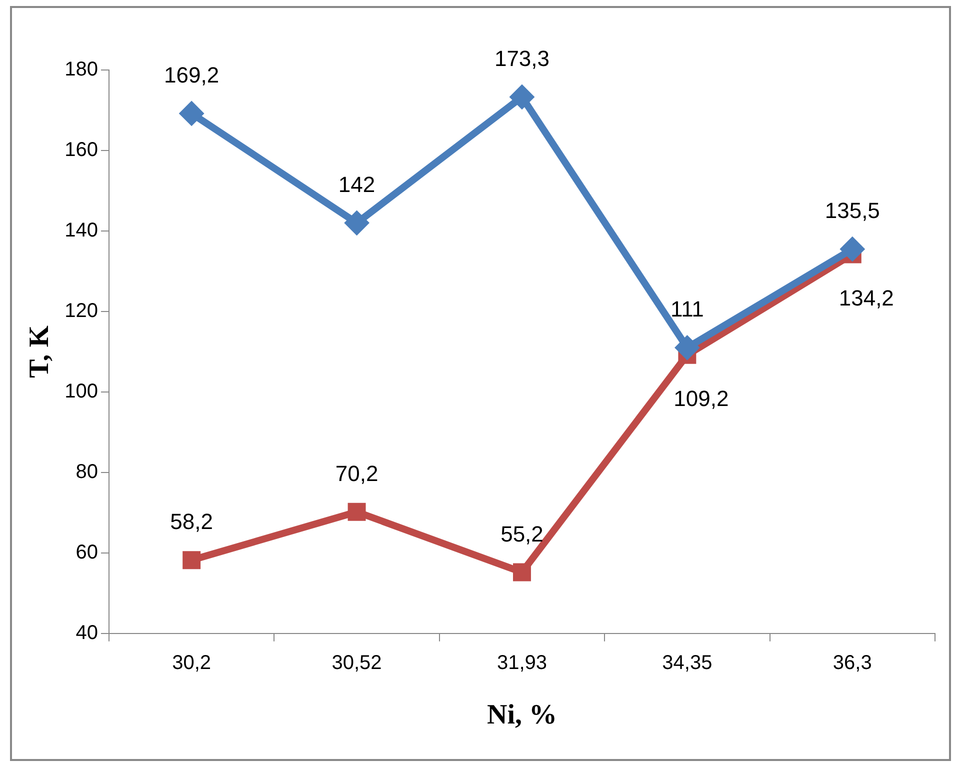 Image resolution: width=961 pixels, height=767 pixels. What do you see at coordinates (687, 309) in the screenshot?
I see `data-label: 111` at bounding box center [687, 309].